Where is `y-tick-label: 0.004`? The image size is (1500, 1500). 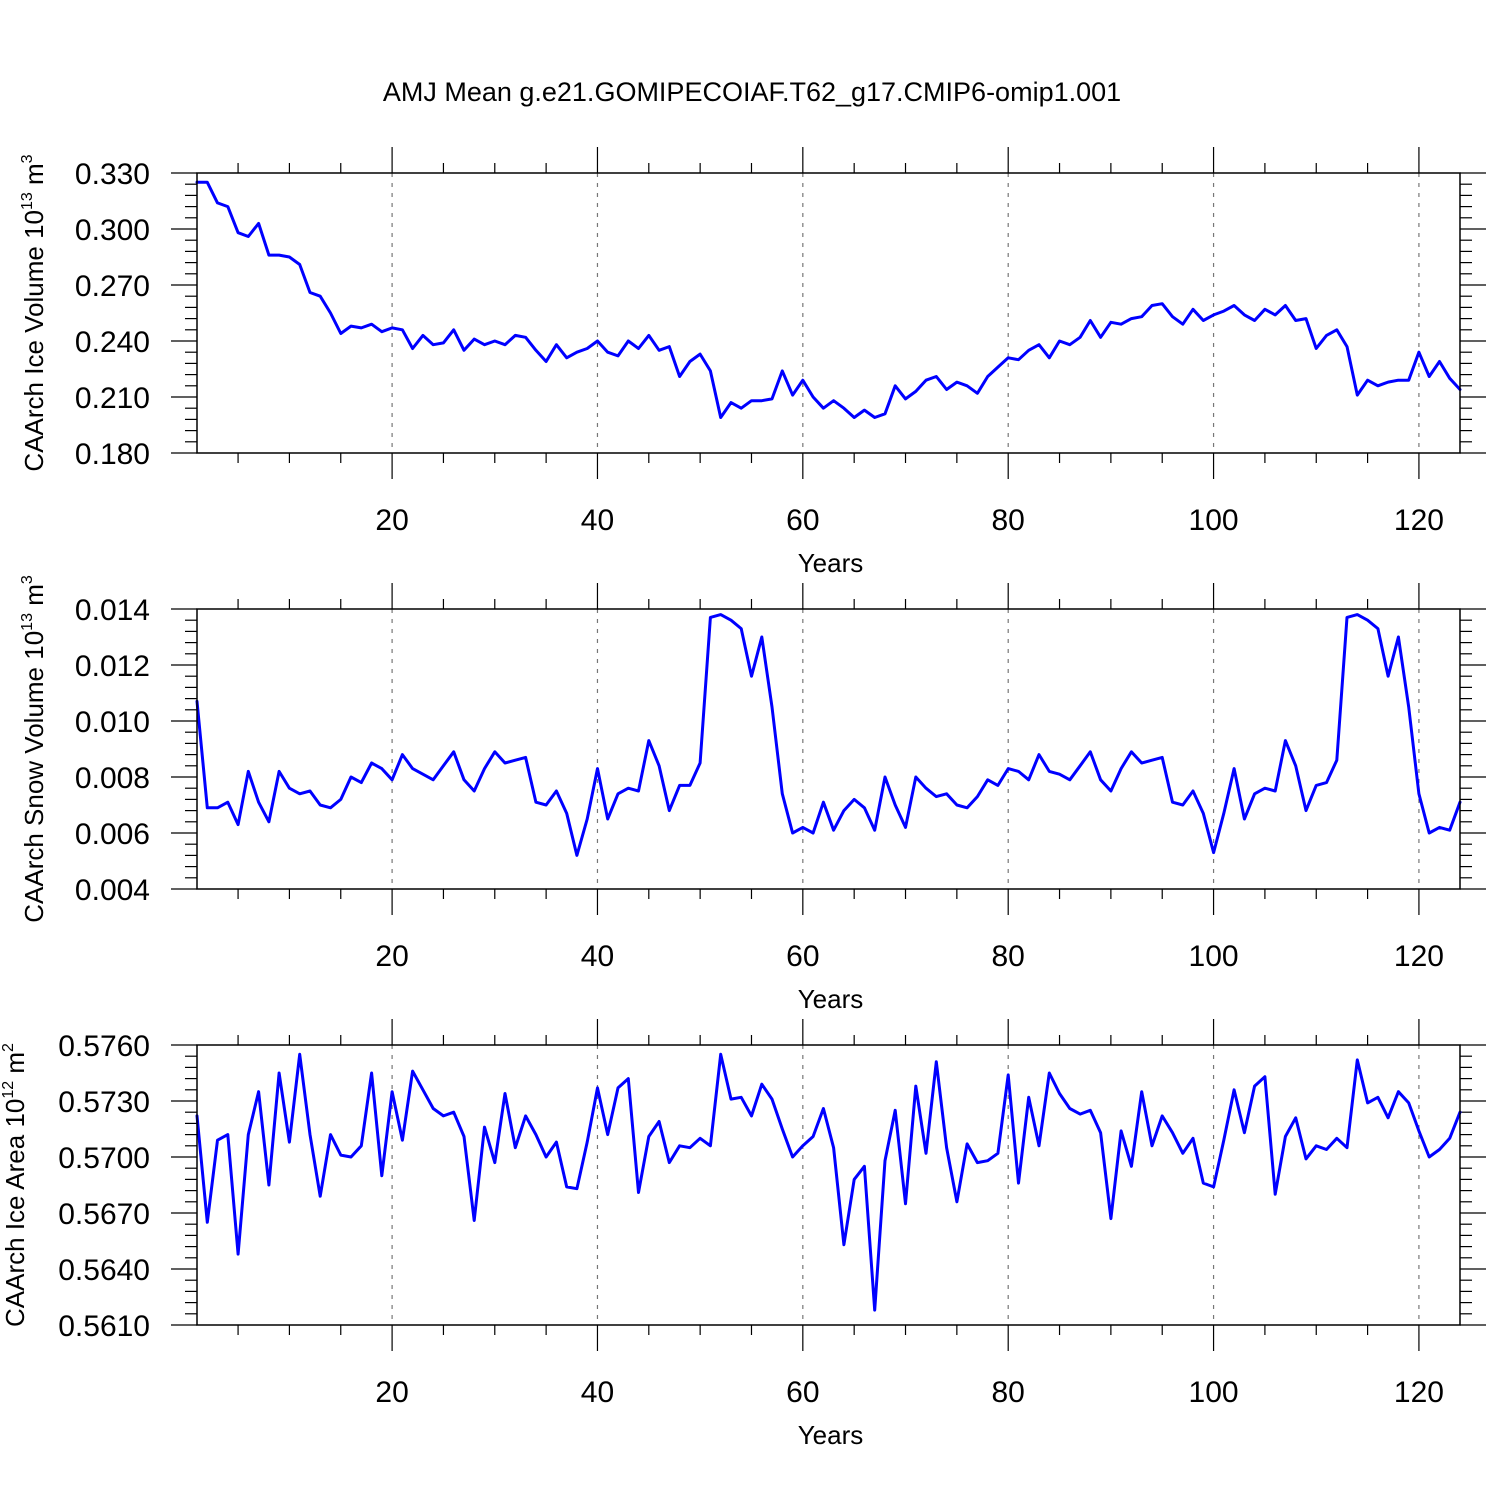
y-tick-label: 0.004 is located at coordinates (112, 890).